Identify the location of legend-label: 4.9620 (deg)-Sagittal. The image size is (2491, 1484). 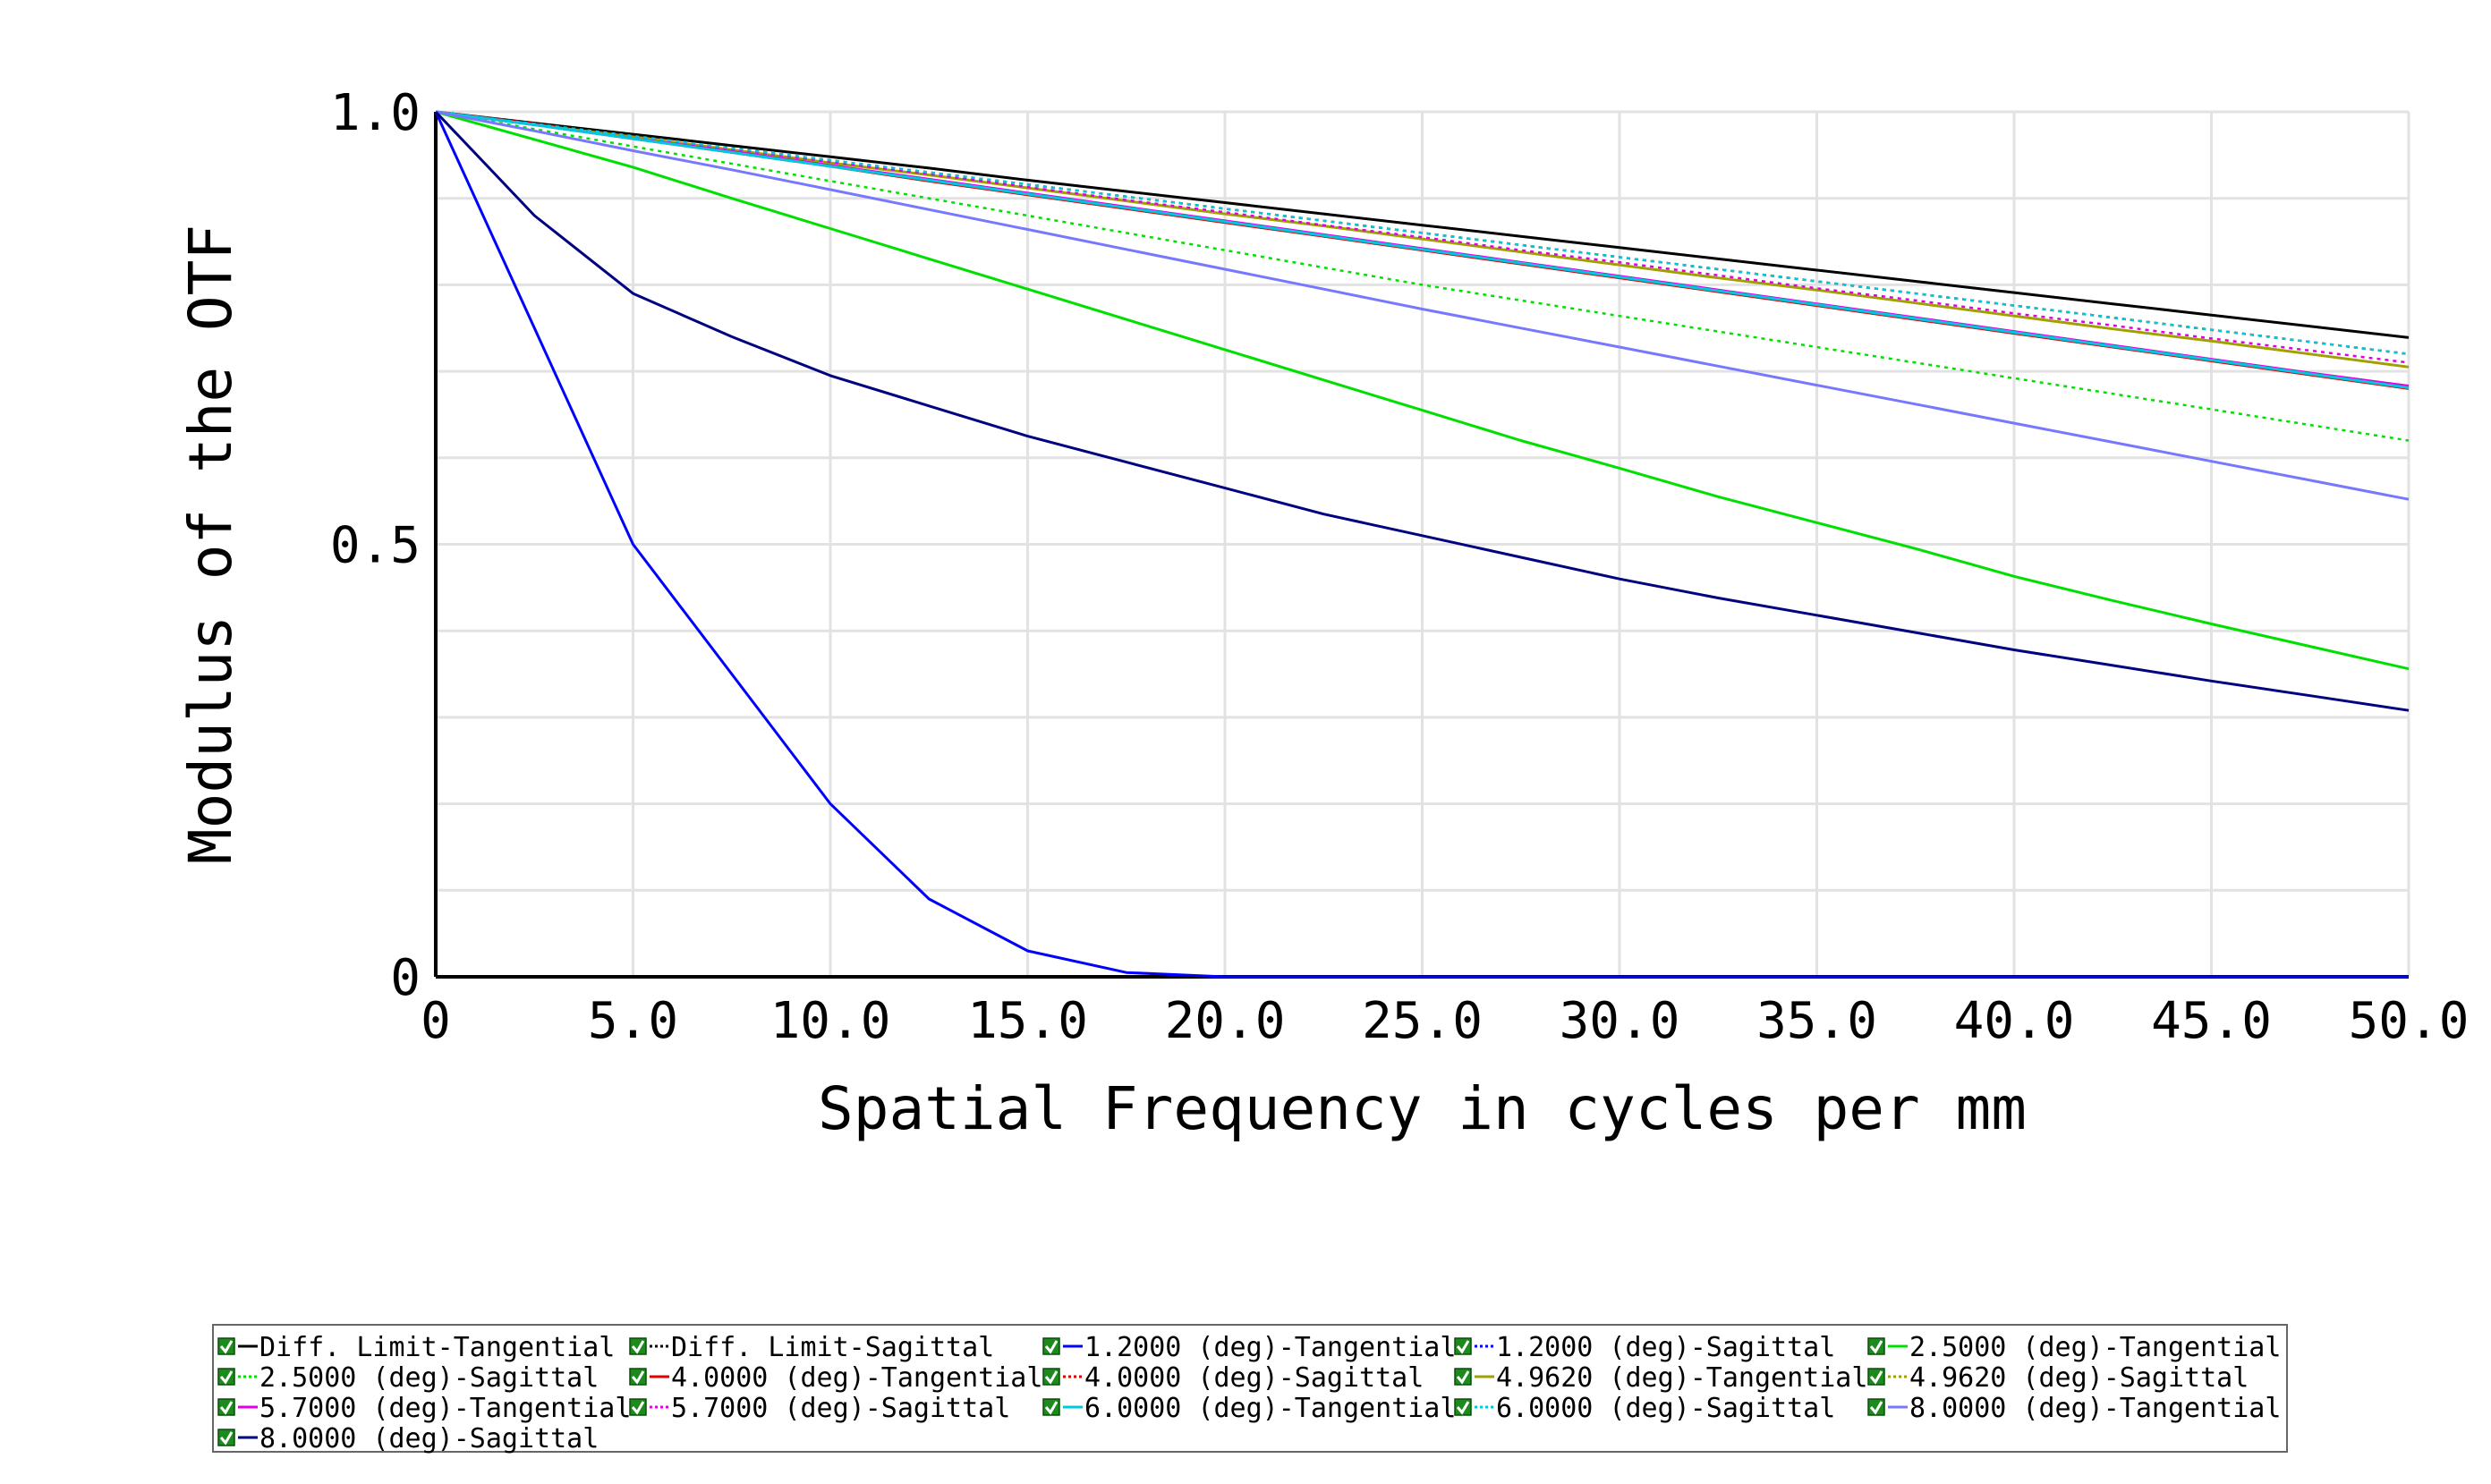
(2079, 1378).